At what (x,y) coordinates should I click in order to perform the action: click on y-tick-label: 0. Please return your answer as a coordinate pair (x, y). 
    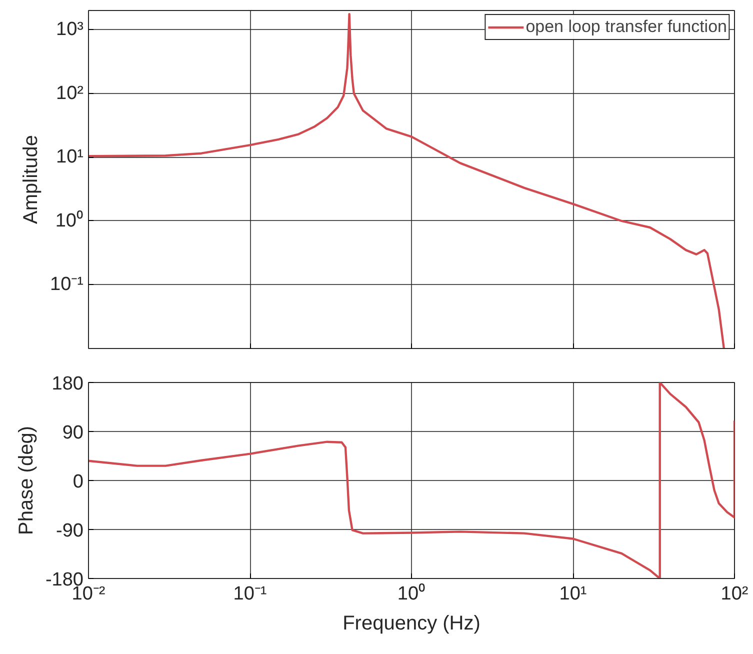
    Looking at the image, I should click on (78, 482).